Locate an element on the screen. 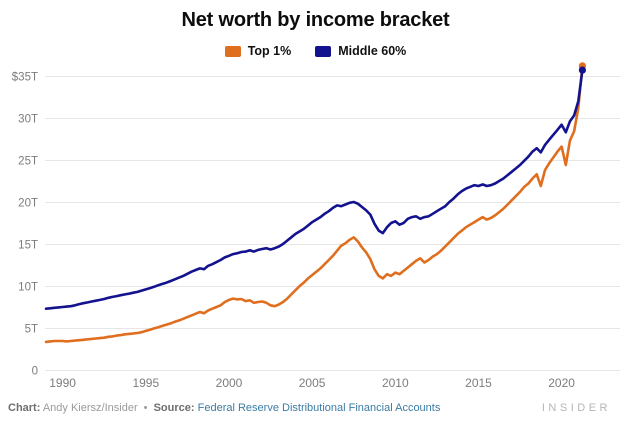 This screenshot has height=436, width=631. y-tick-label: 20T is located at coordinates (28, 204).